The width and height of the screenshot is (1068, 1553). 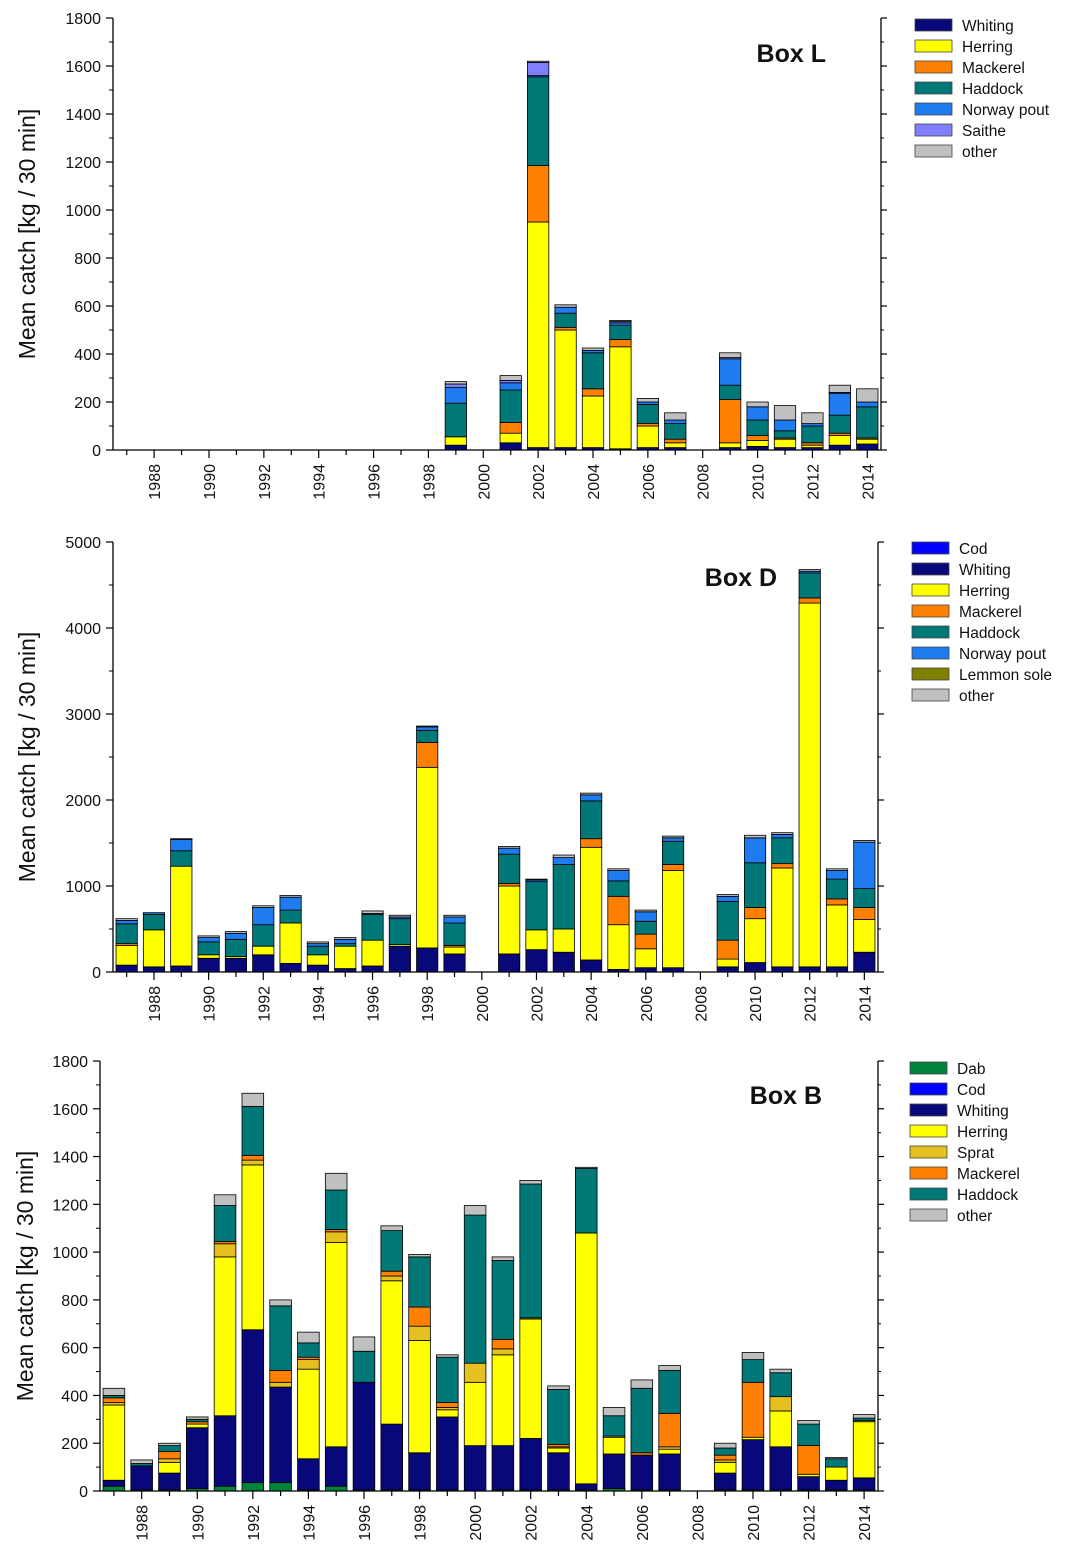 I want to click on bar-segment-other-2011, so click(x=782, y=833).